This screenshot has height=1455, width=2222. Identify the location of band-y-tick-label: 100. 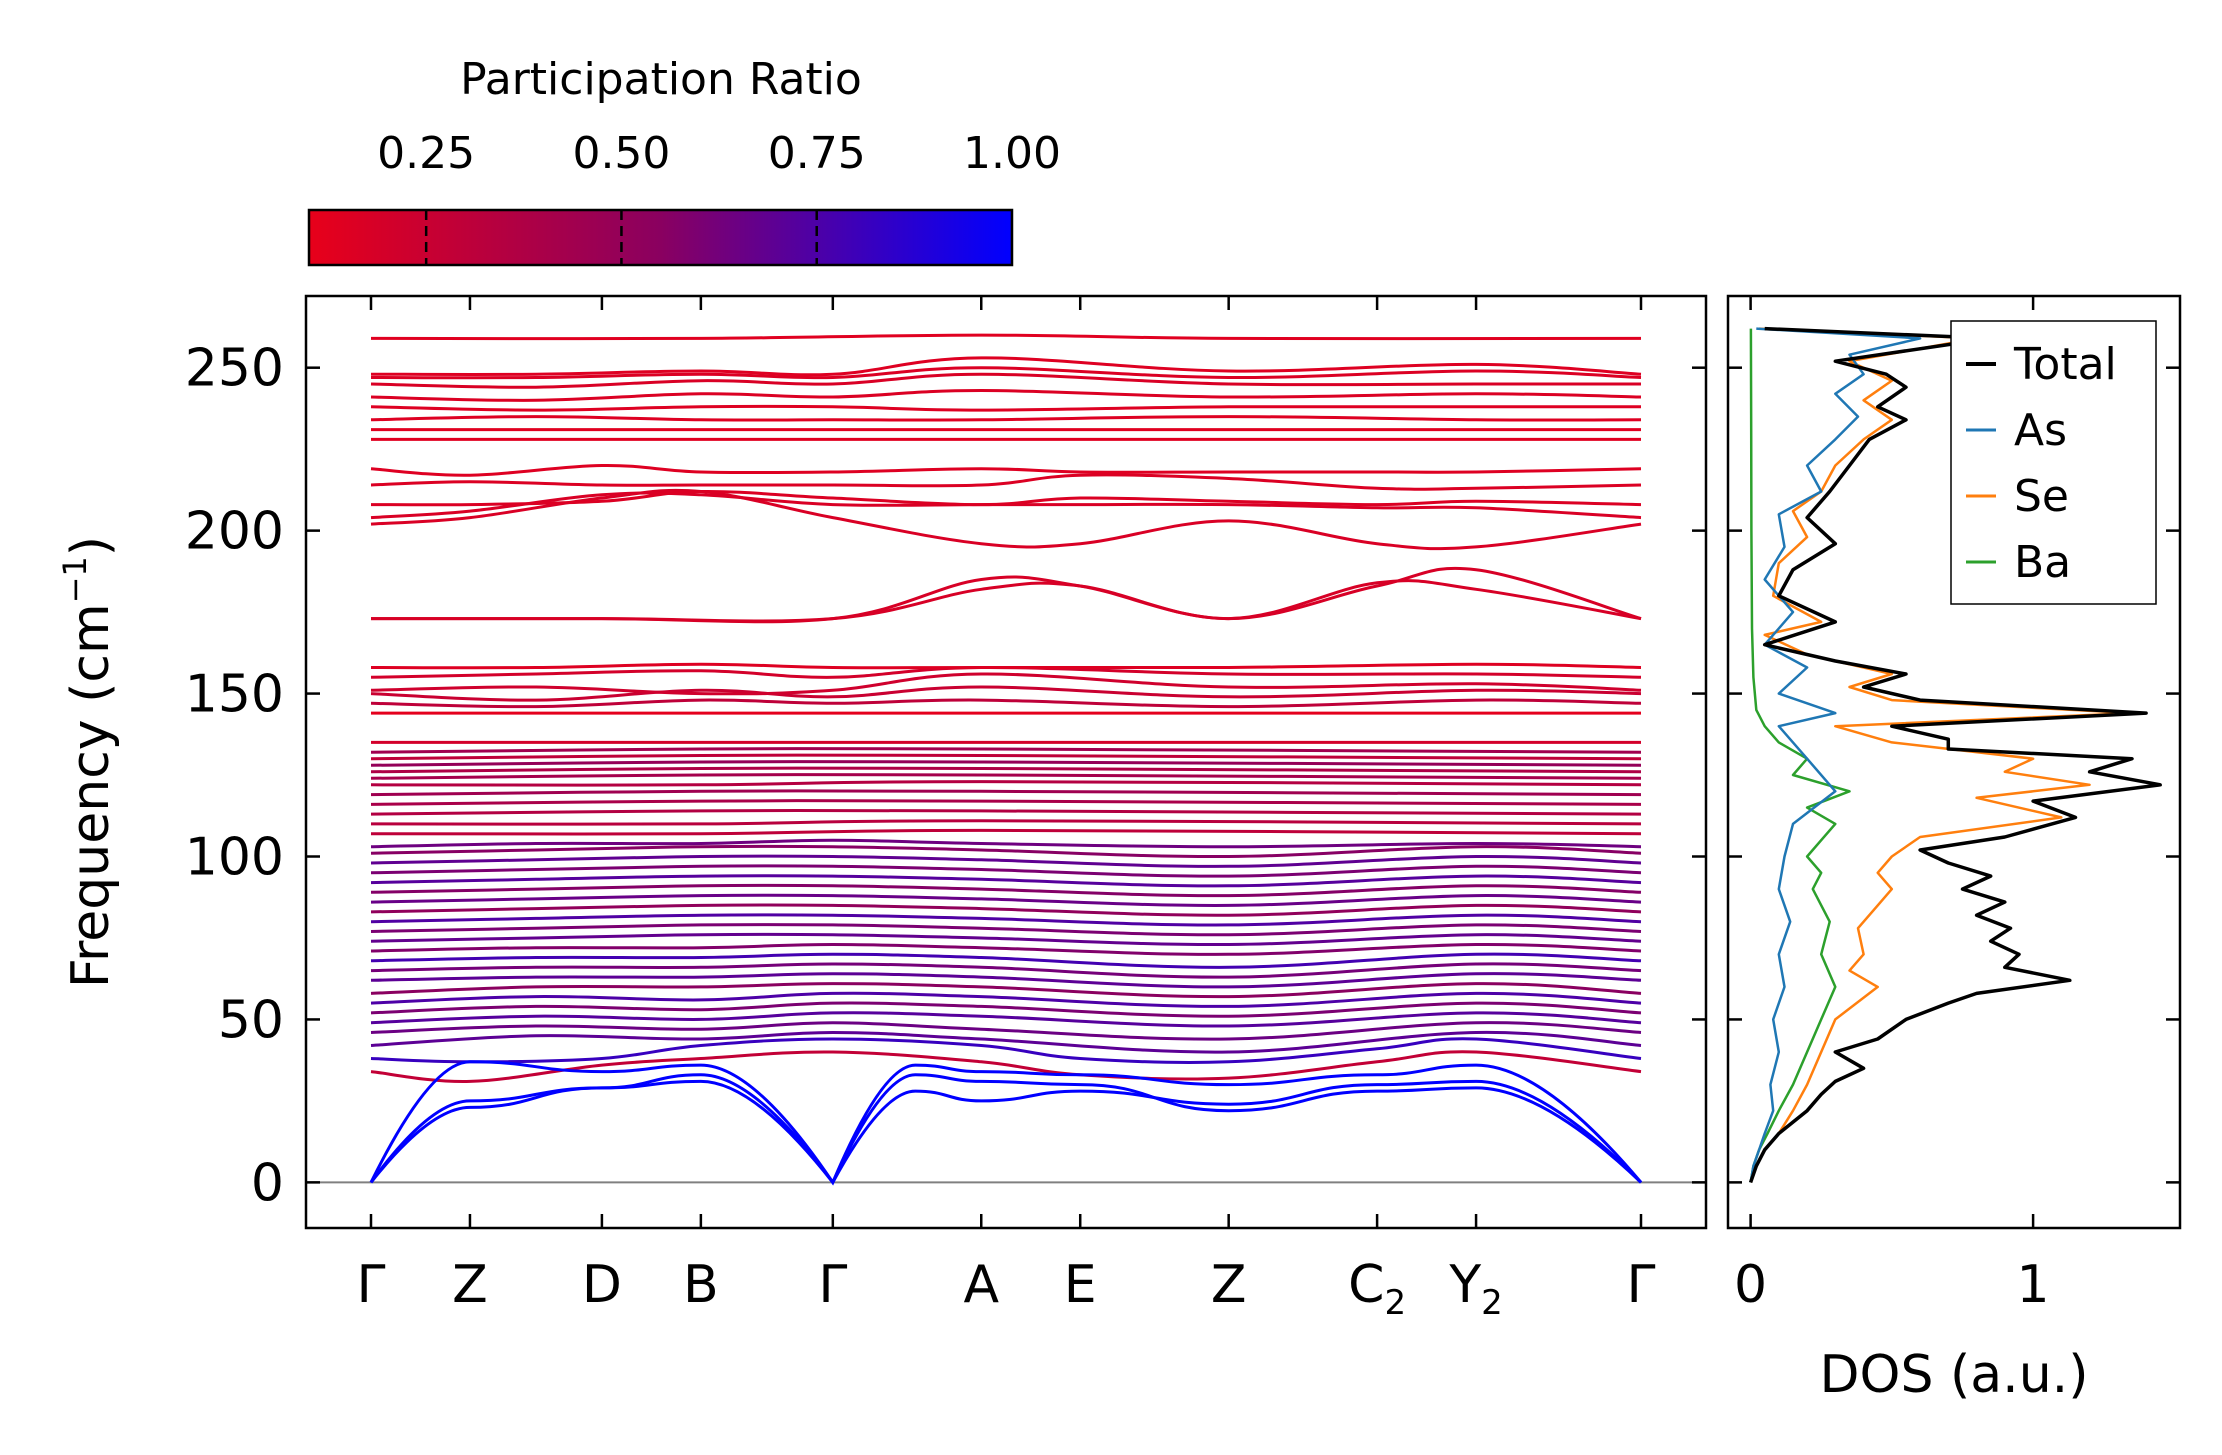
(234, 858).